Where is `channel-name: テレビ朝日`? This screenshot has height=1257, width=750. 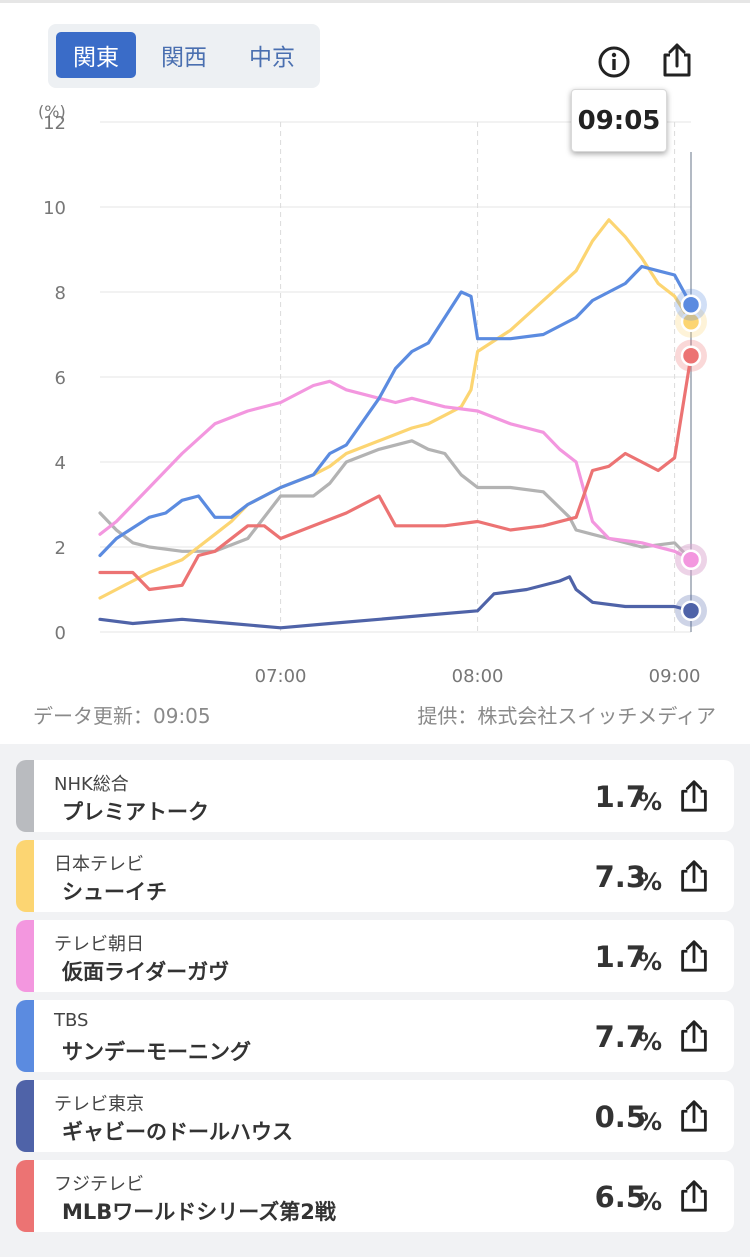 channel-name: テレビ朝日 is located at coordinates (99, 944).